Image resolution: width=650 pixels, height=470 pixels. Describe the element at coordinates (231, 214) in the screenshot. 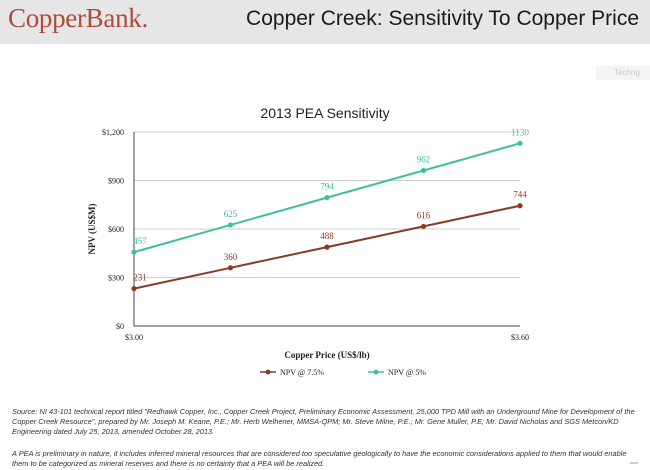

I see `data-label: 625` at that location.